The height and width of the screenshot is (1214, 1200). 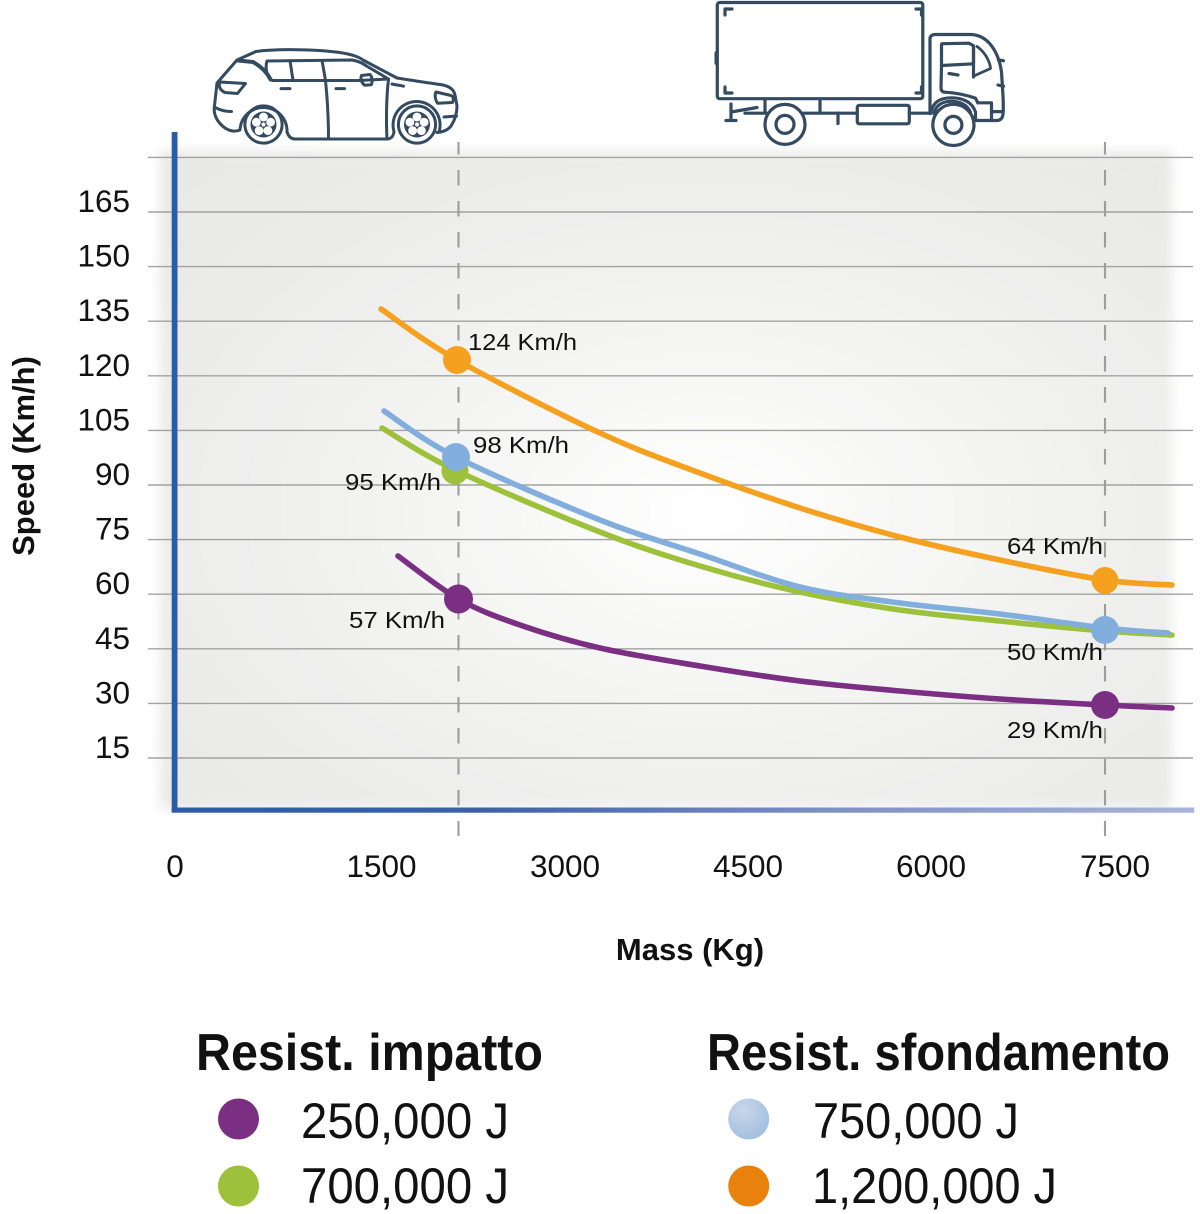 What do you see at coordinates (23, 456) in the screenshot?
I see `svg-text: Speed (Km/h)` at bounding box center [23, 456].